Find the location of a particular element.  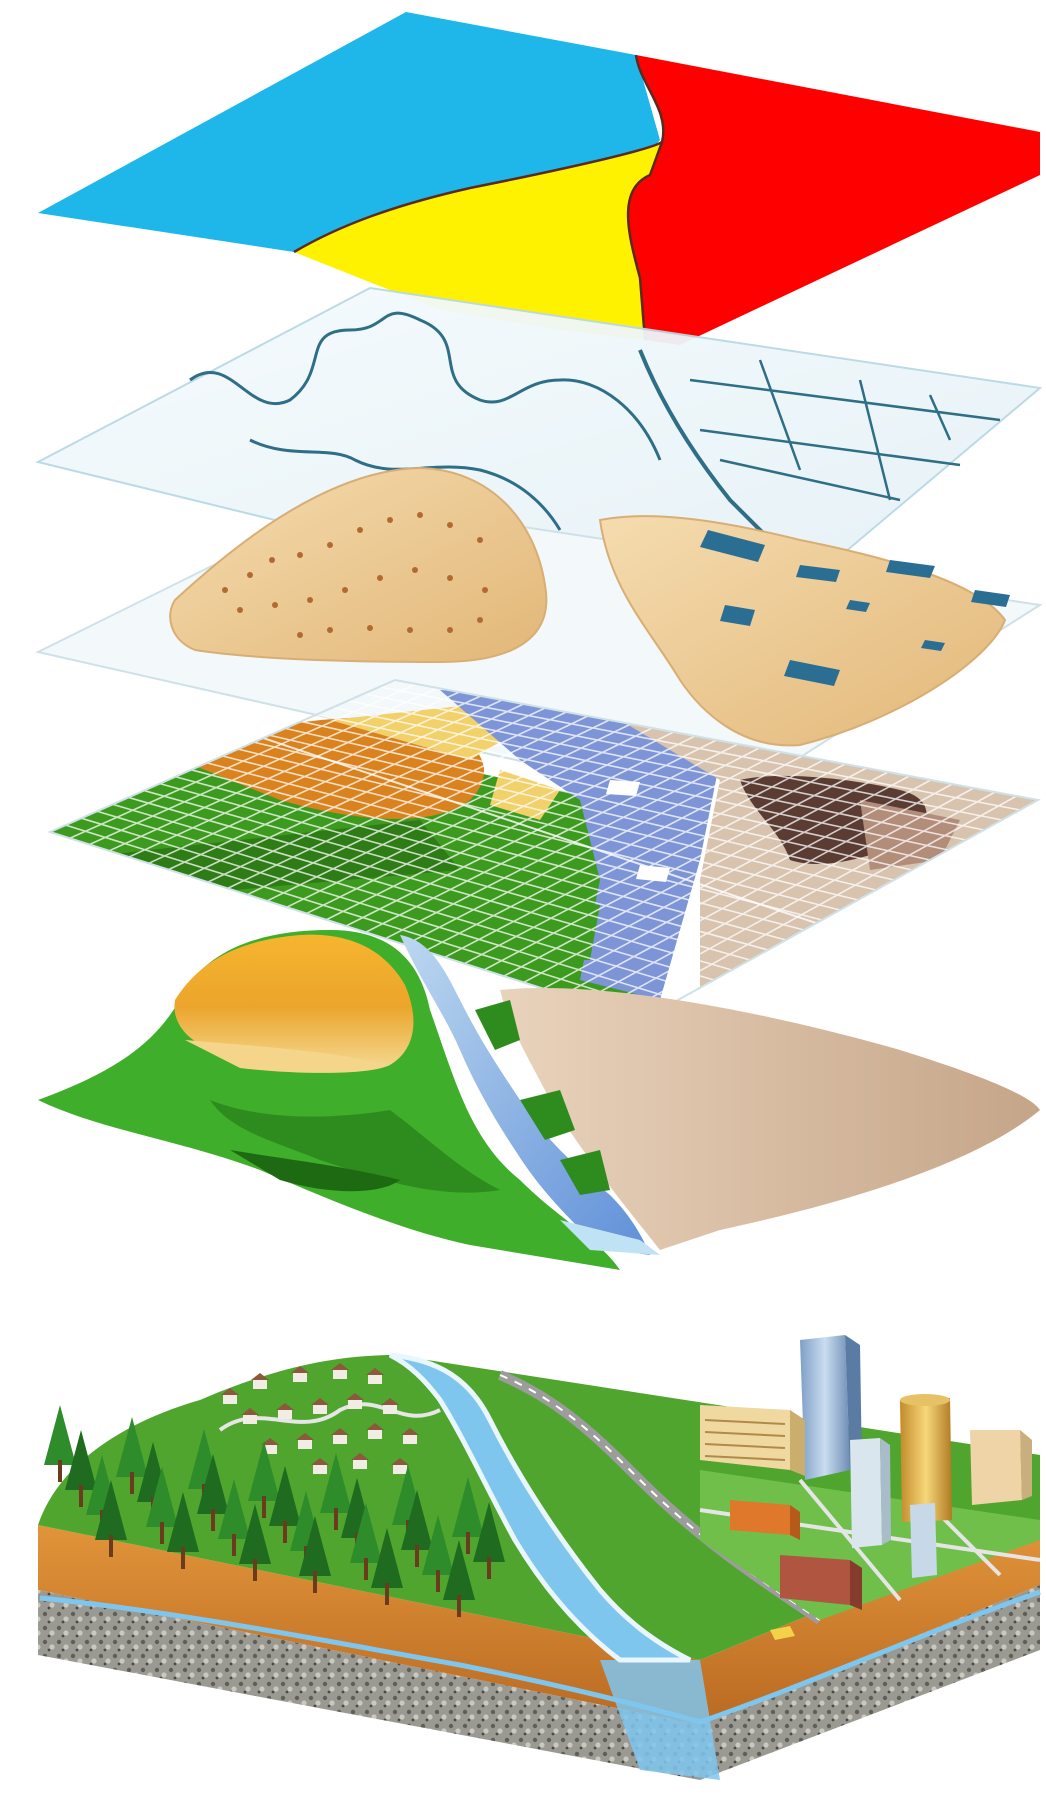

zone-fire is located at coordinates (834, 200).